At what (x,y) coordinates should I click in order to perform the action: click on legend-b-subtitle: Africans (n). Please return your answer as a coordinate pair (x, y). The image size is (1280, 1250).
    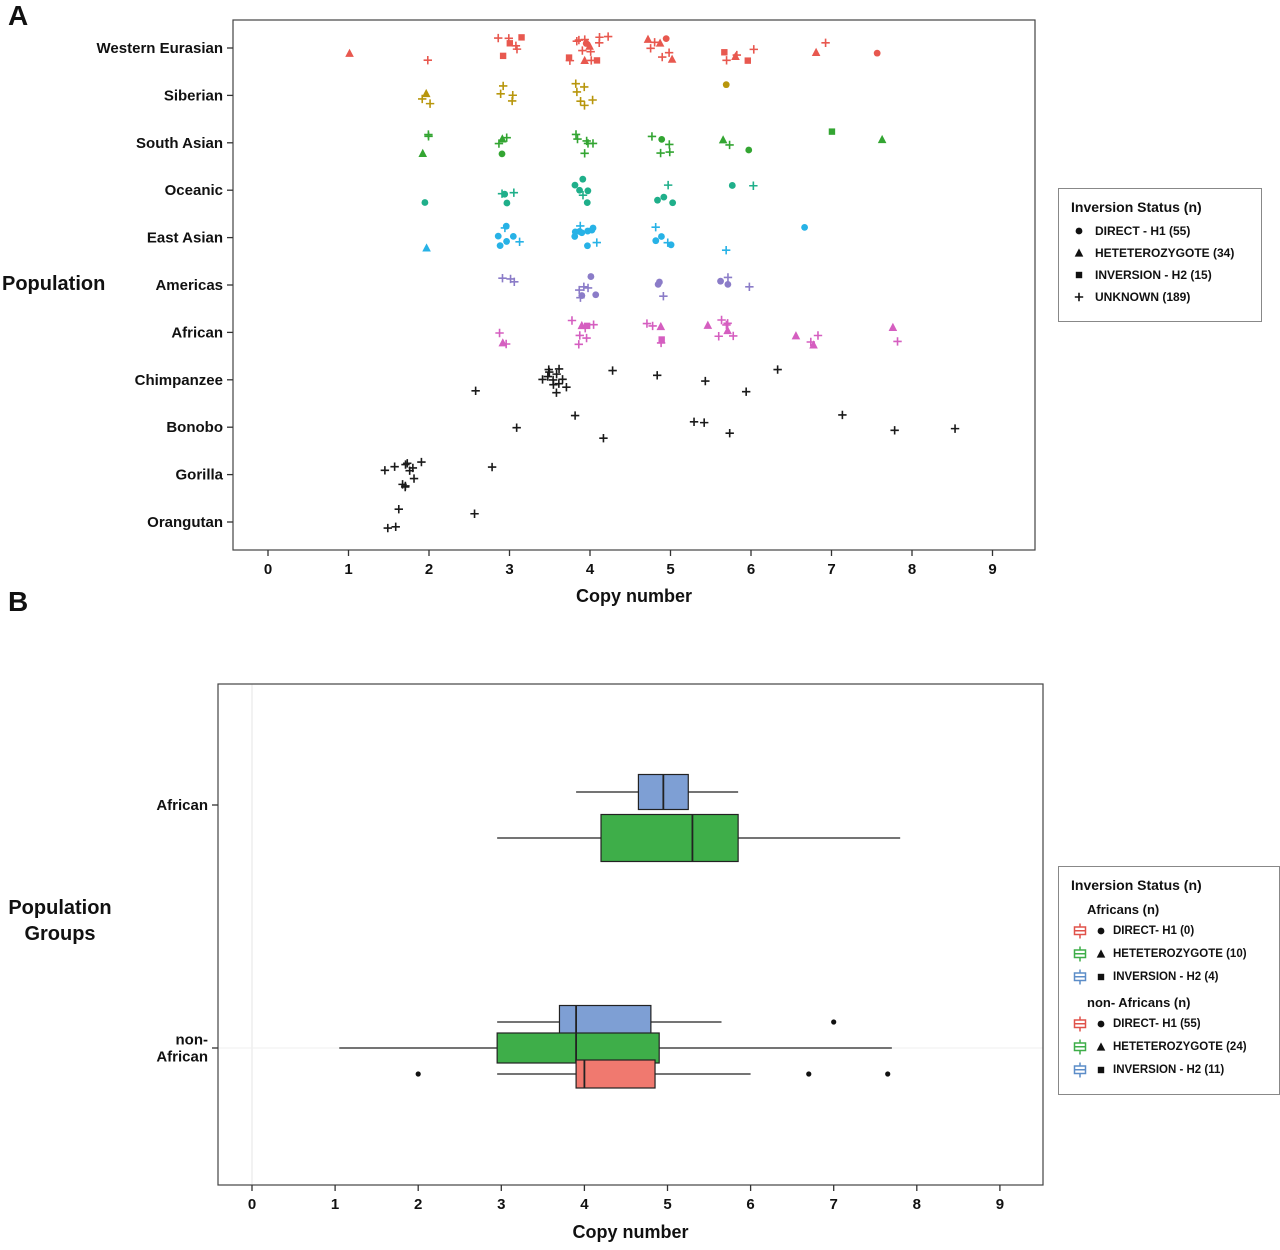
    Looking at the image, I should click on (1123, 909).